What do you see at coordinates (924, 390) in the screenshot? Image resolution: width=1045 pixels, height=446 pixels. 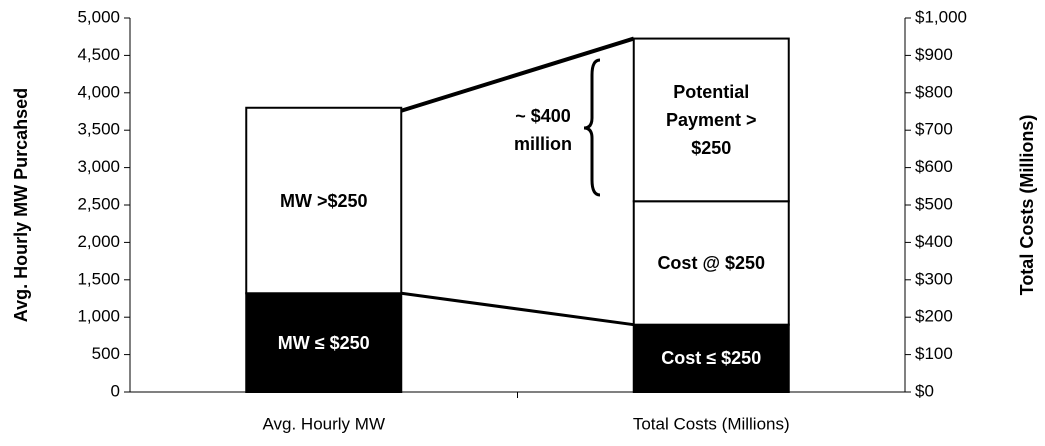 I see `y2-tick-label: $0` at bounding box center [924, 390].